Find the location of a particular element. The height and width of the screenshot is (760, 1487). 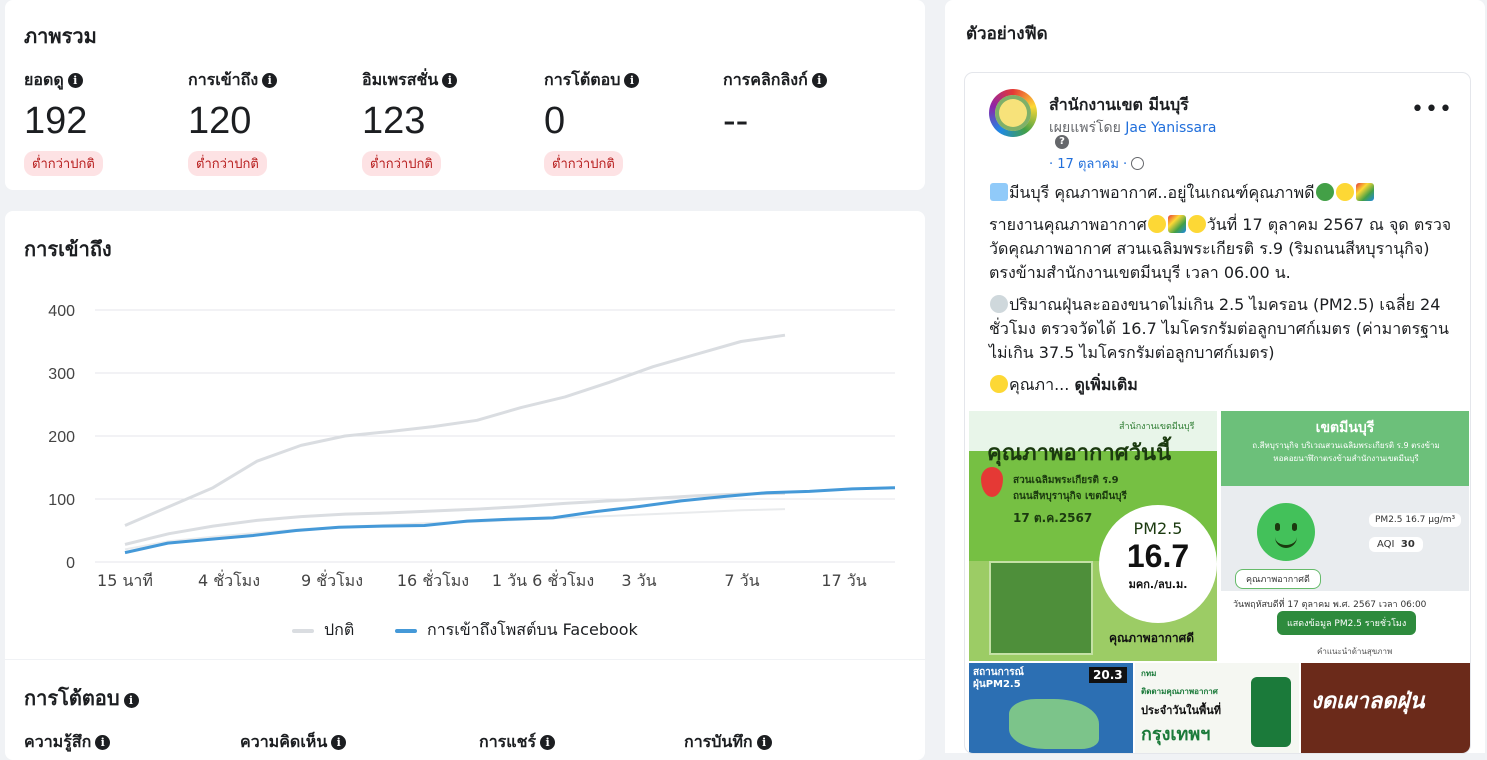

metric-views: ยอดดู i 192 ต่ำกว่าปกติ is located at coordinates (63, 122).